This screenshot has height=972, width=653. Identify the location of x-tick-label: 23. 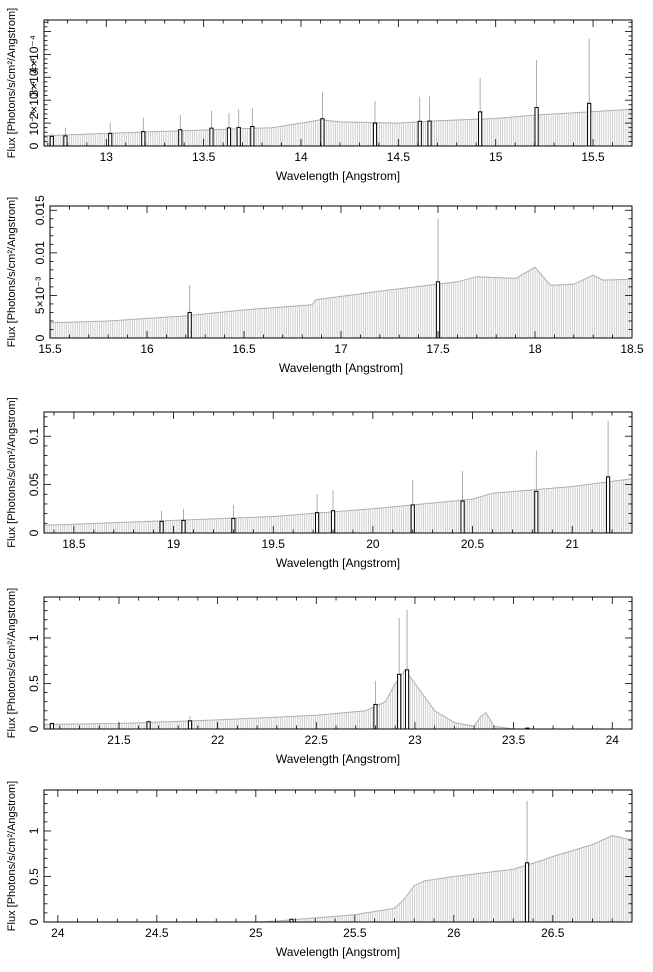
(415, 740).